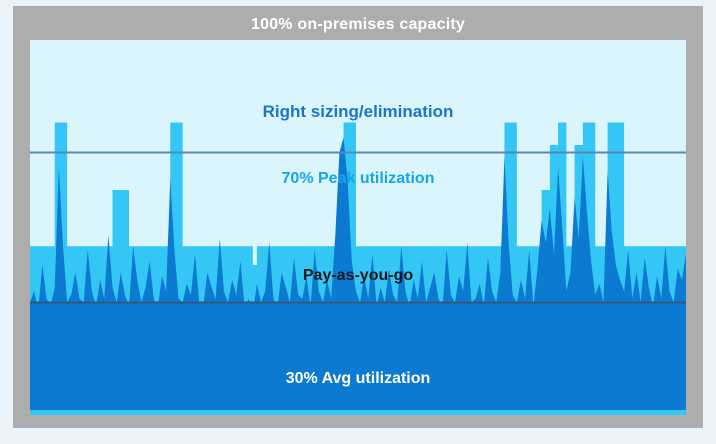  Describe the element at coordinates (358, 412) in the screenshot. I see `panel-bottom-strip` at that location.